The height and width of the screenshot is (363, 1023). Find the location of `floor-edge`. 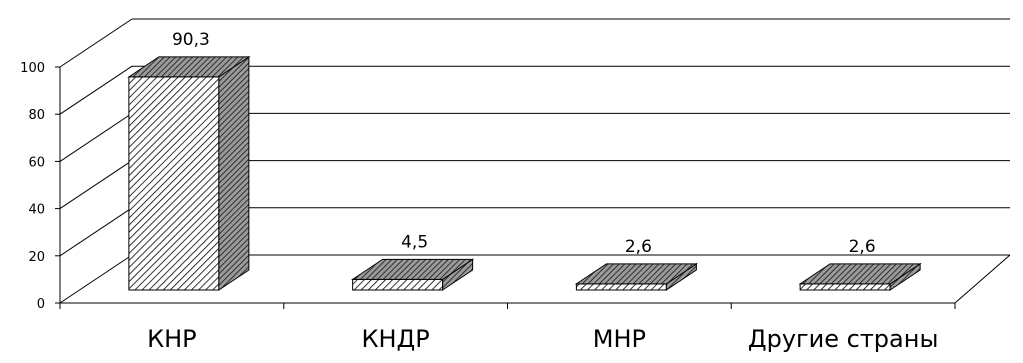

floor-edge is located at coordinates (982, 279).